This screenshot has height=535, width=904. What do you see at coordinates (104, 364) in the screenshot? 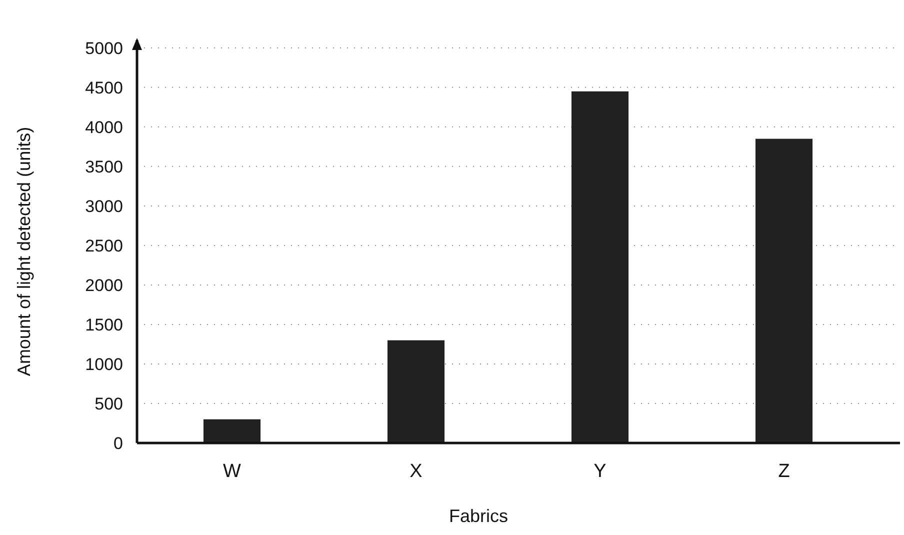
I see `y-tick-label: 1000` at bounding box center [104, 364].